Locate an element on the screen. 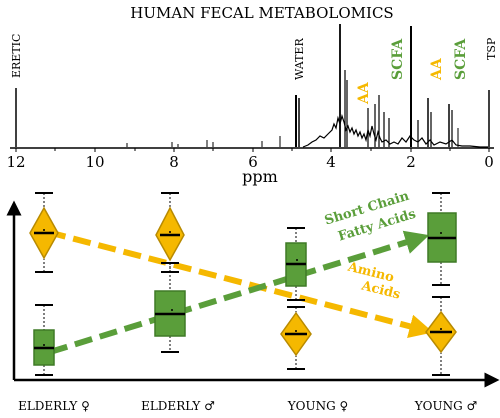 The width and height of the screenshot is (500, 418). spectrum-tick-label: 12 is located at coordinates (15, 162).